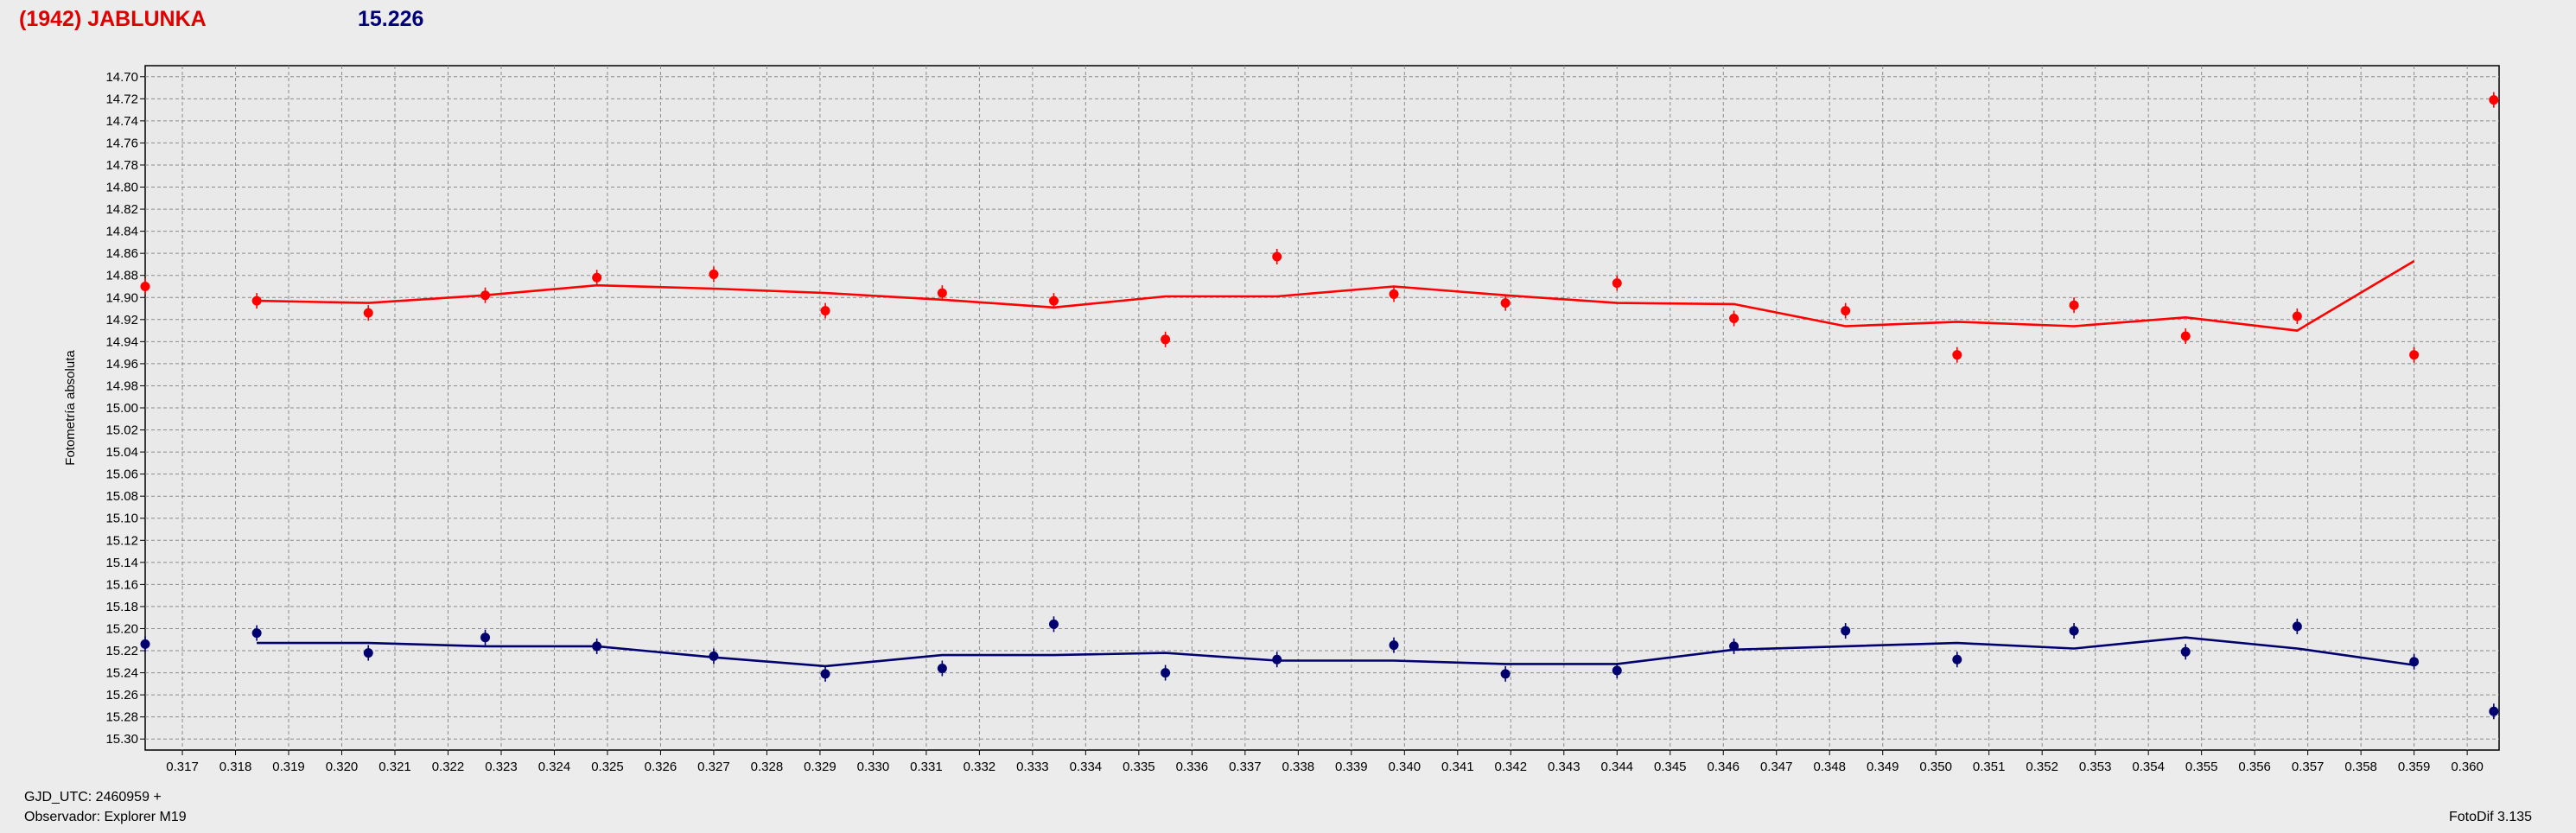  What do you see at coordinates (121, 342) in the screenshot?
I see `y-tick-label: 14.94` at bounding box center [121, 342].